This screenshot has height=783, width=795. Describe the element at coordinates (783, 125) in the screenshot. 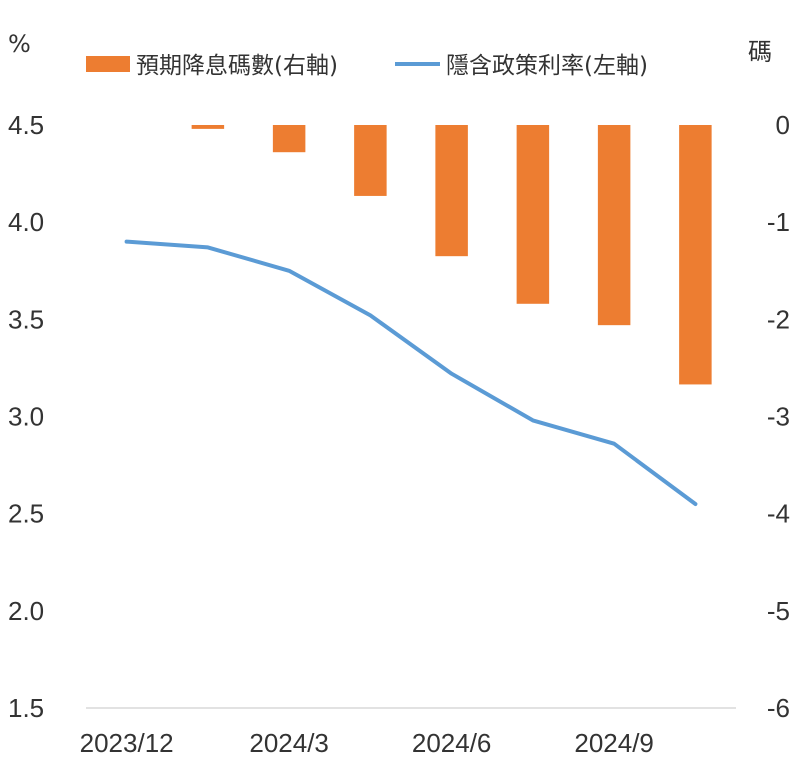

I see `right-tick-label: 0` at that location.